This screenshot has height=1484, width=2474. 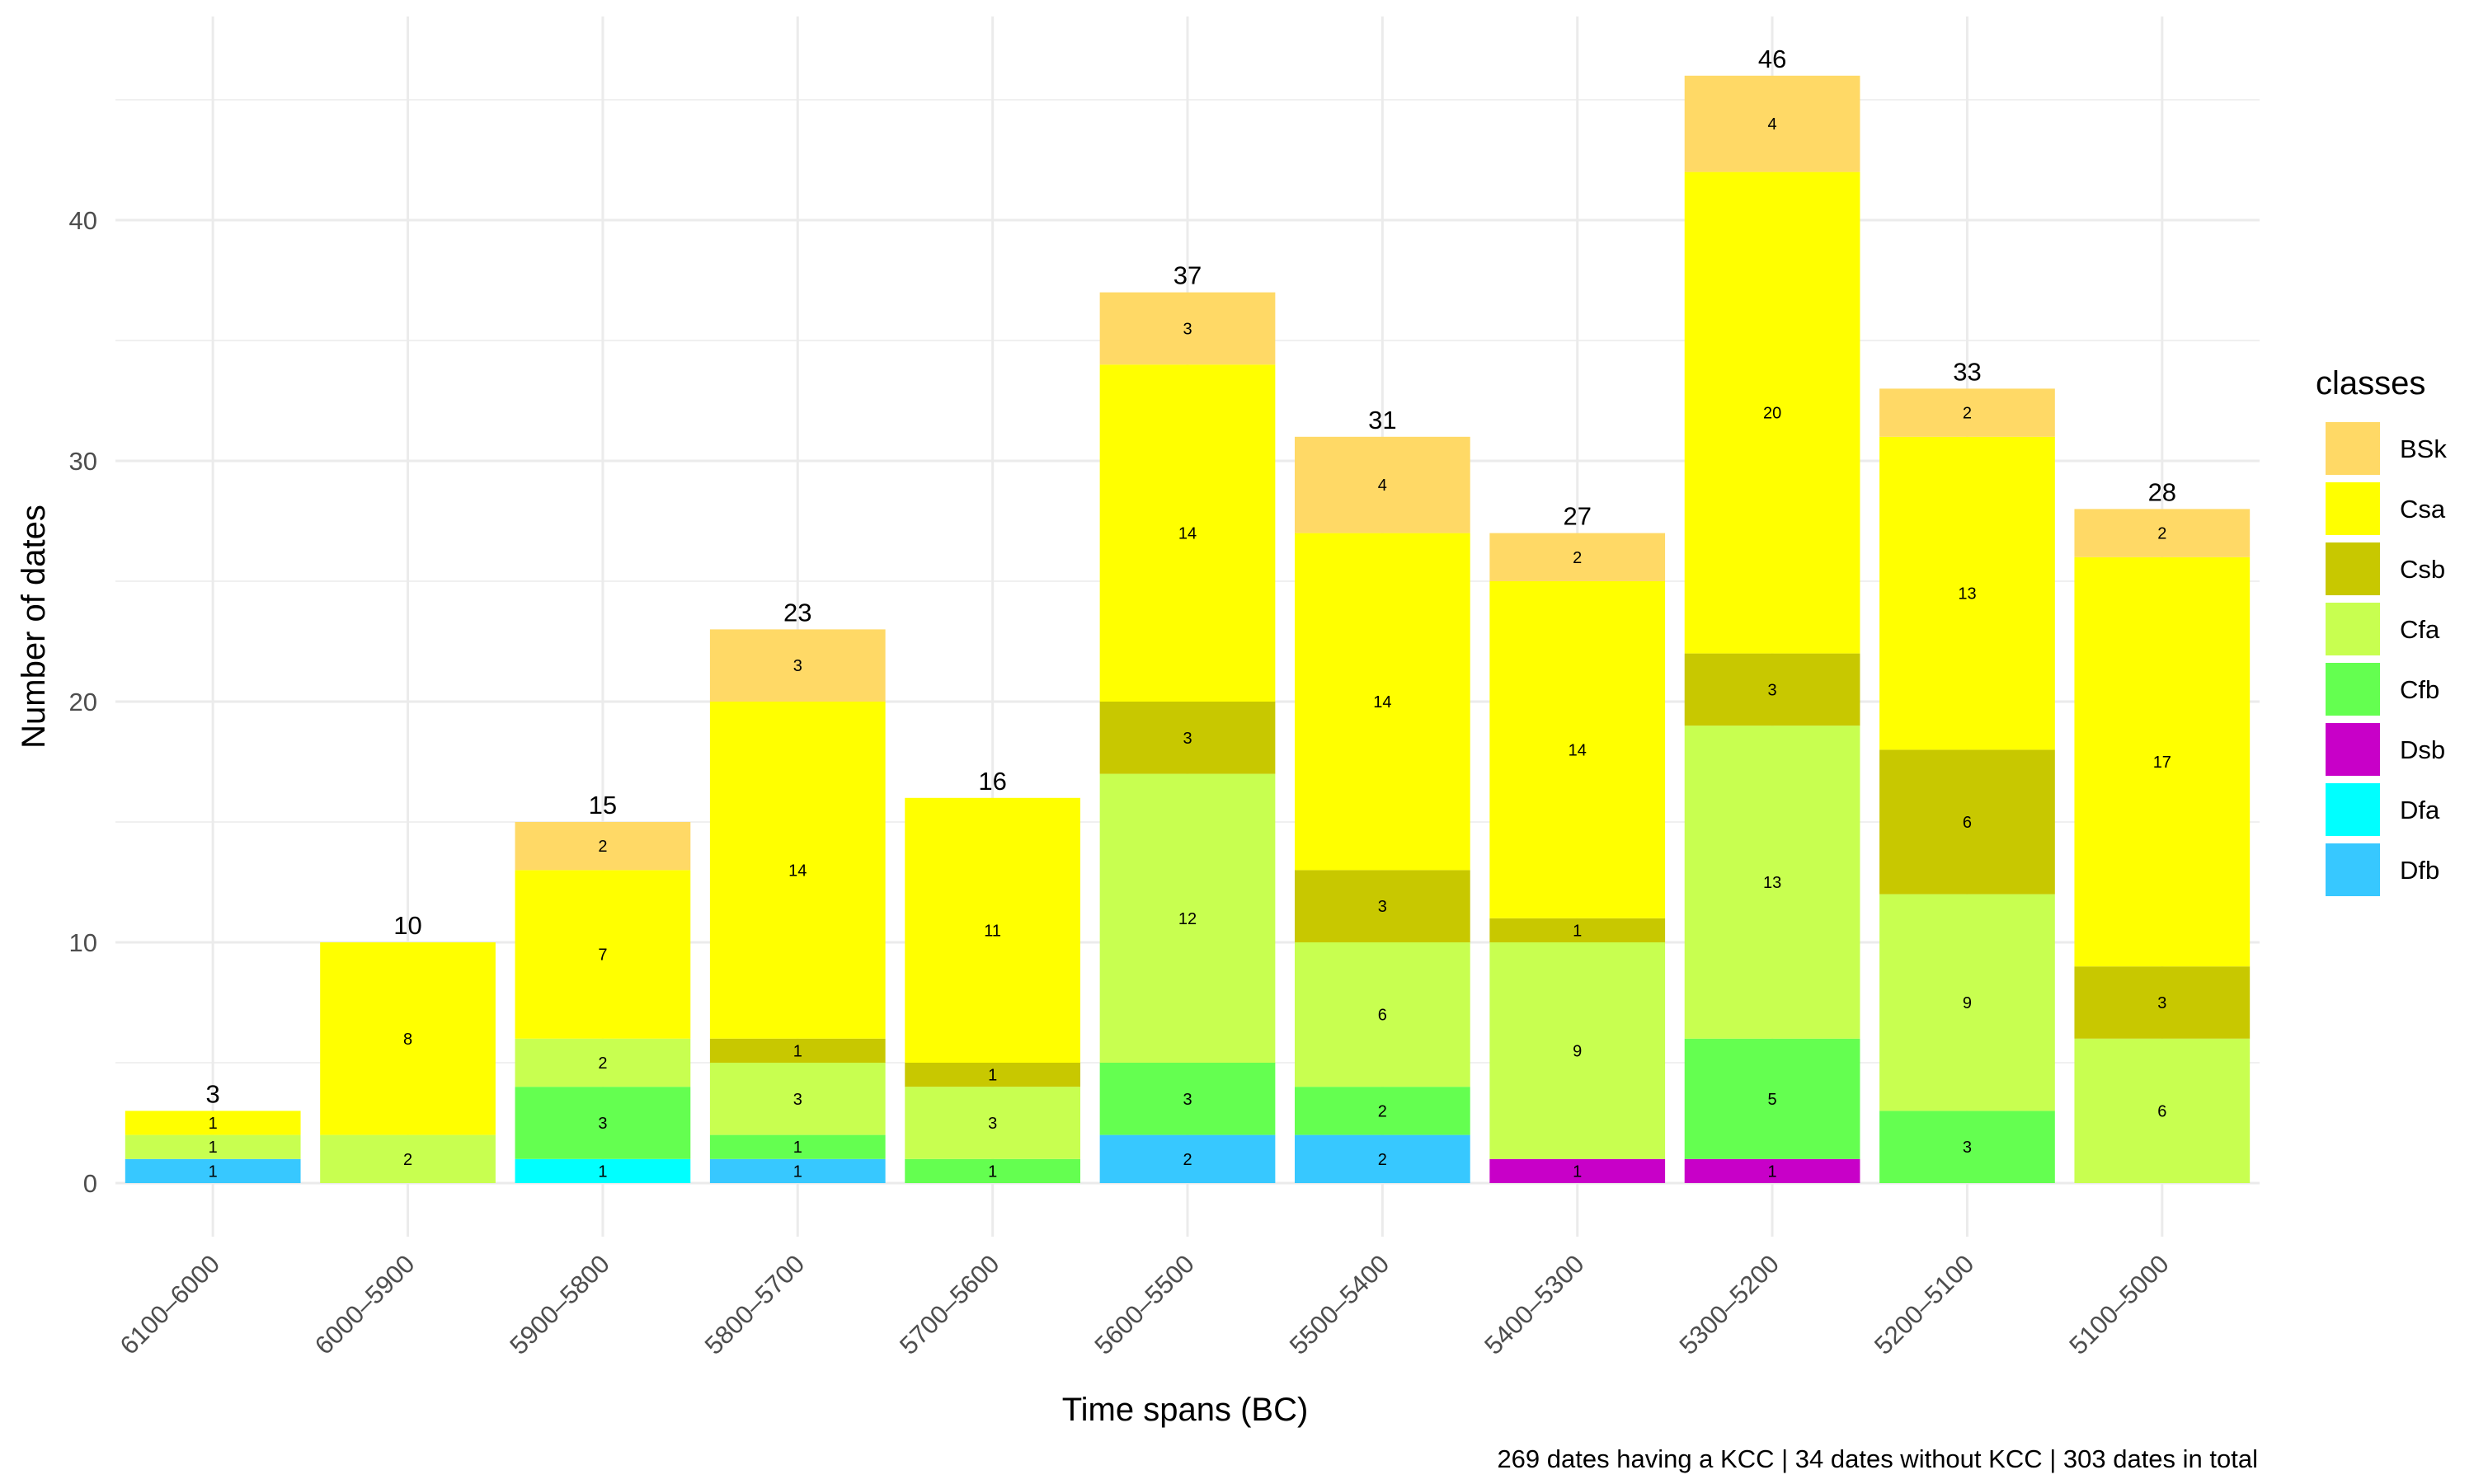 What do you see at coordinates (992, 781) in the screenshot?
I see `total-value-label: 16` at bounding box center [992, 781].